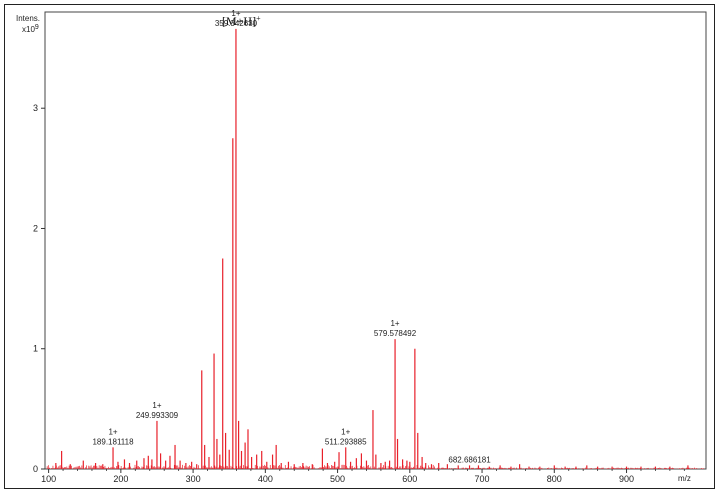 The height and width of the screenshot is (494, 721). I want to click on y-tick-label: 2, so click(35, 228).